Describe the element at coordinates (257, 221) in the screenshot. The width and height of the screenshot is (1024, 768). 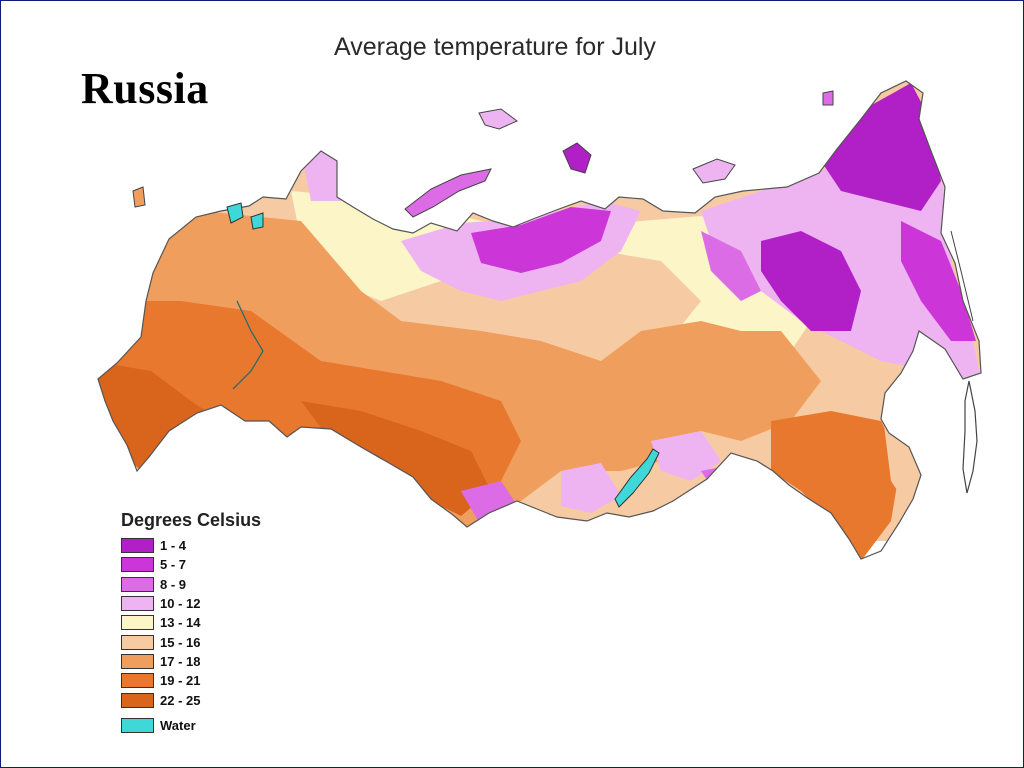
I see `lake-onega` at that location.